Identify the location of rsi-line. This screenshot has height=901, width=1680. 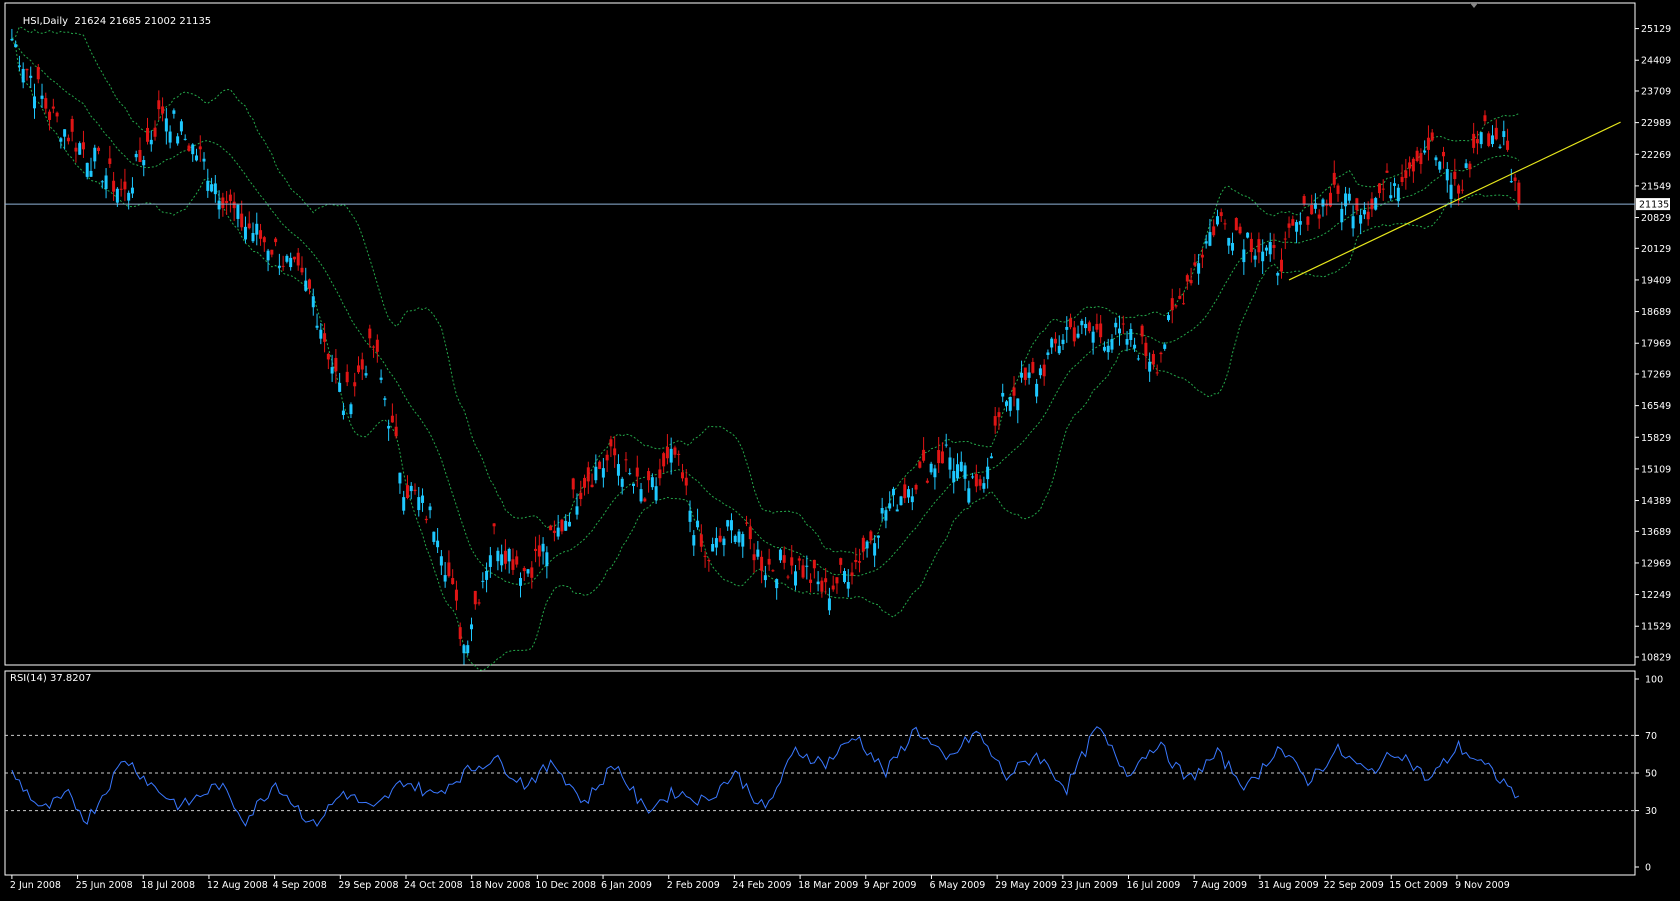
(765, 776).